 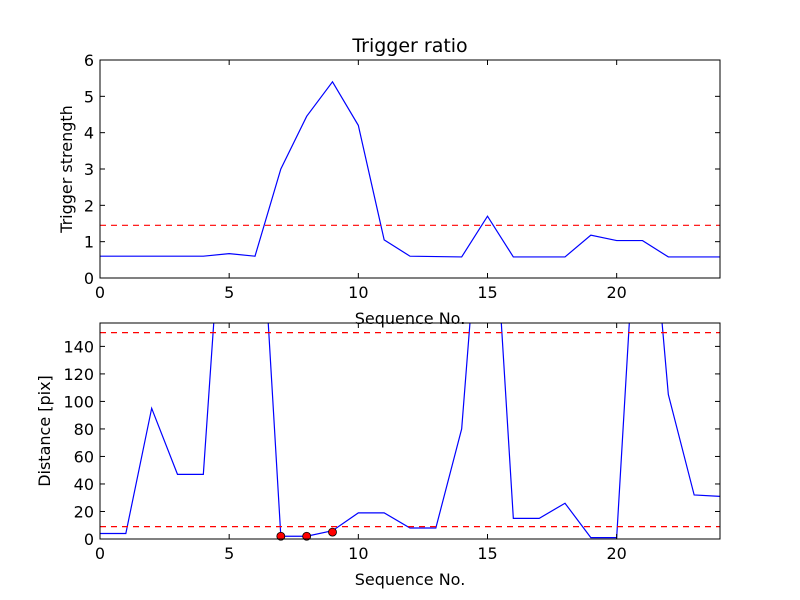 I want to click on y-tick-label: 60, so click(x=84, y=456).